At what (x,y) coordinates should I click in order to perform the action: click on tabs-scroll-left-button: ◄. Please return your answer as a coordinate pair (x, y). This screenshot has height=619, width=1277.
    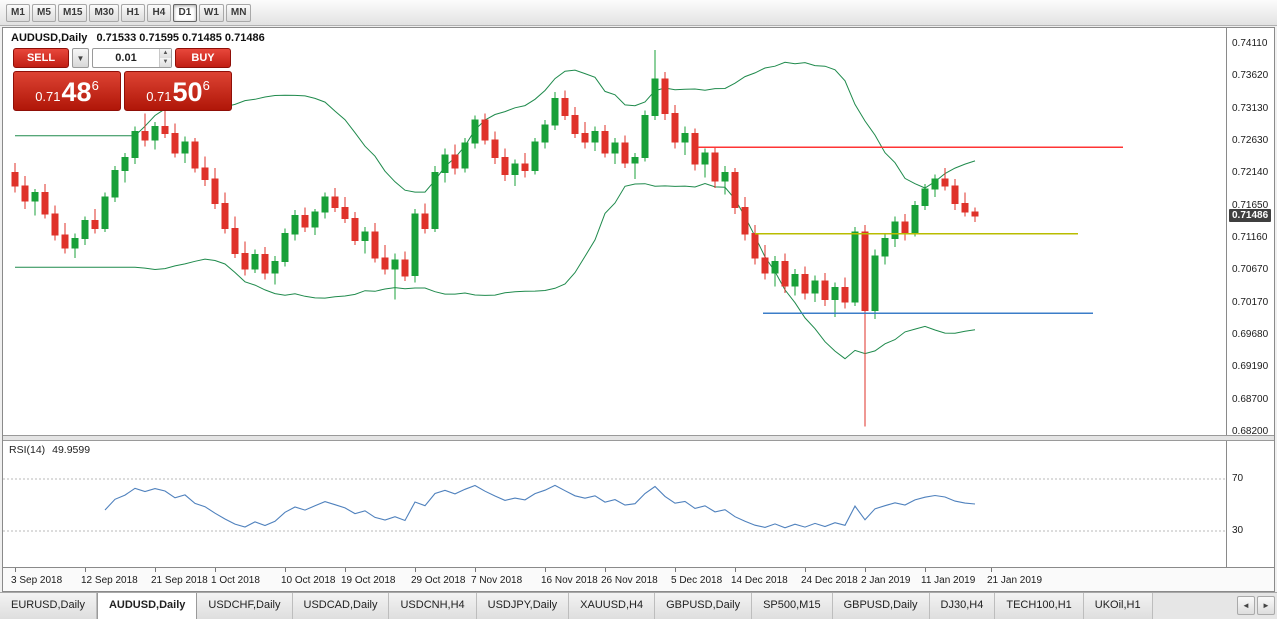
    Looking at the image, I should click on (1246, 605).